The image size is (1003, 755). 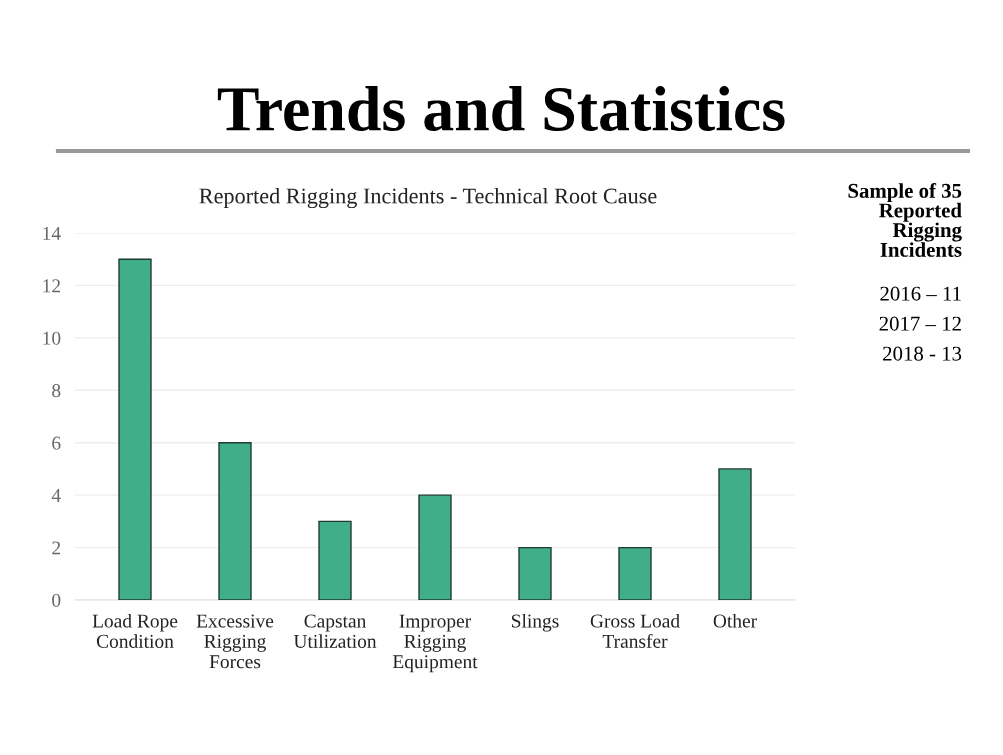 I want to click on x-tick-label: Slings, so click(x=535, y=622).